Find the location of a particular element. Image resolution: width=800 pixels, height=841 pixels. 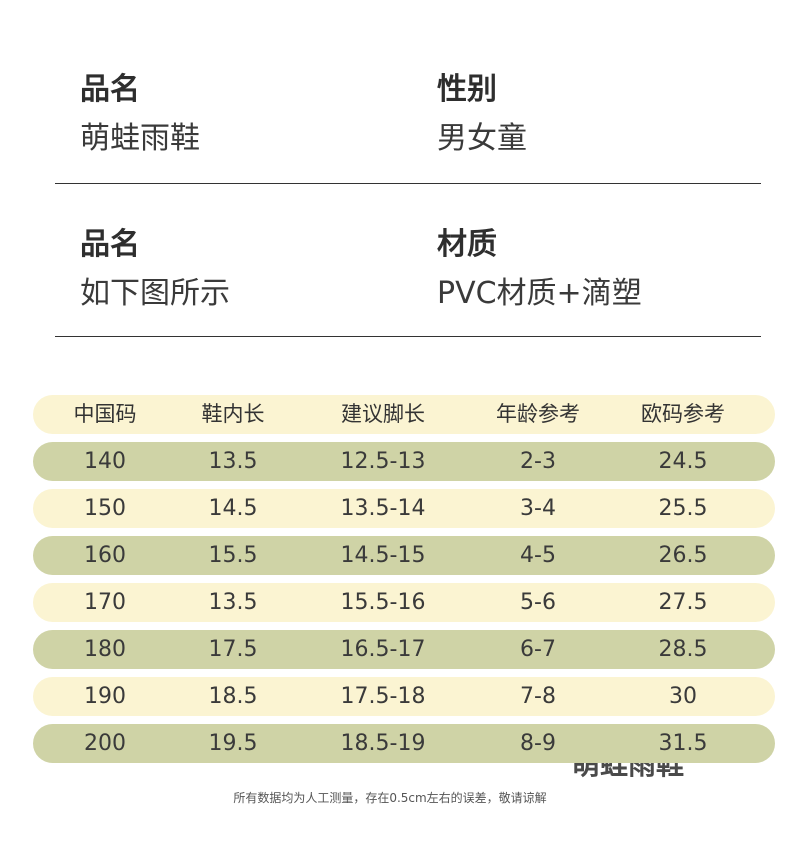

table-cell: 14.5-15 is located at coordinates (383, 555).